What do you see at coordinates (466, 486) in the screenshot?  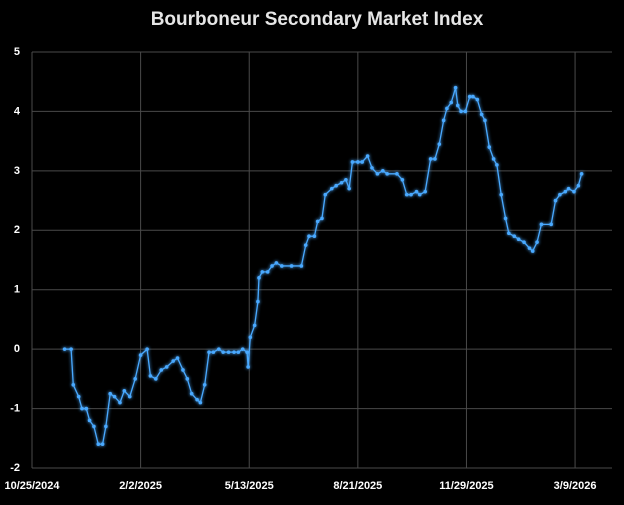 I see `x-tick-label: 11/29/2025` at bounding box center [466, 486].